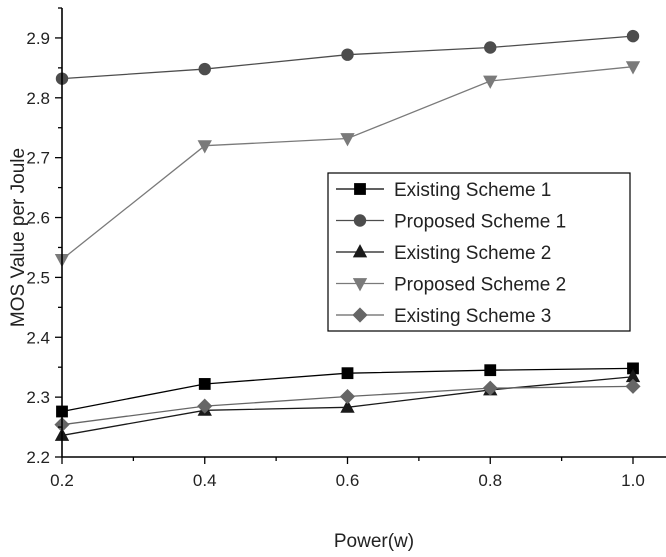  I want to click on y-tick-label: 2.4, so click(38, 337).